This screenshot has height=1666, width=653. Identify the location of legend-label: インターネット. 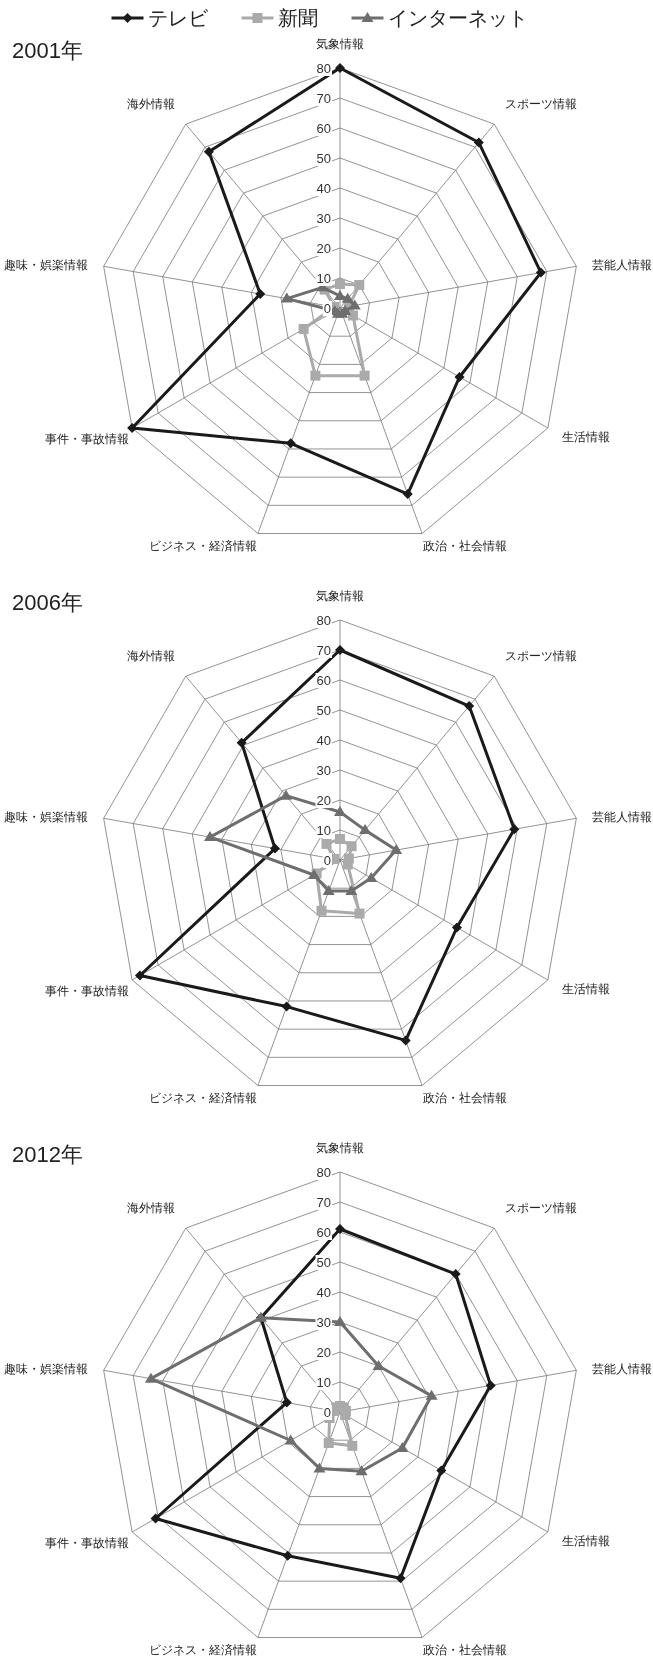
(457, 18).